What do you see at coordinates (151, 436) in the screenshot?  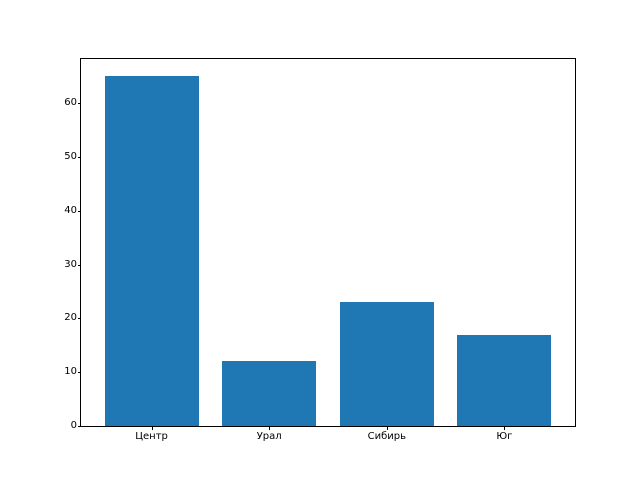 I see `x-axis-tick-label: Центр` at bounding box center [151, 436].